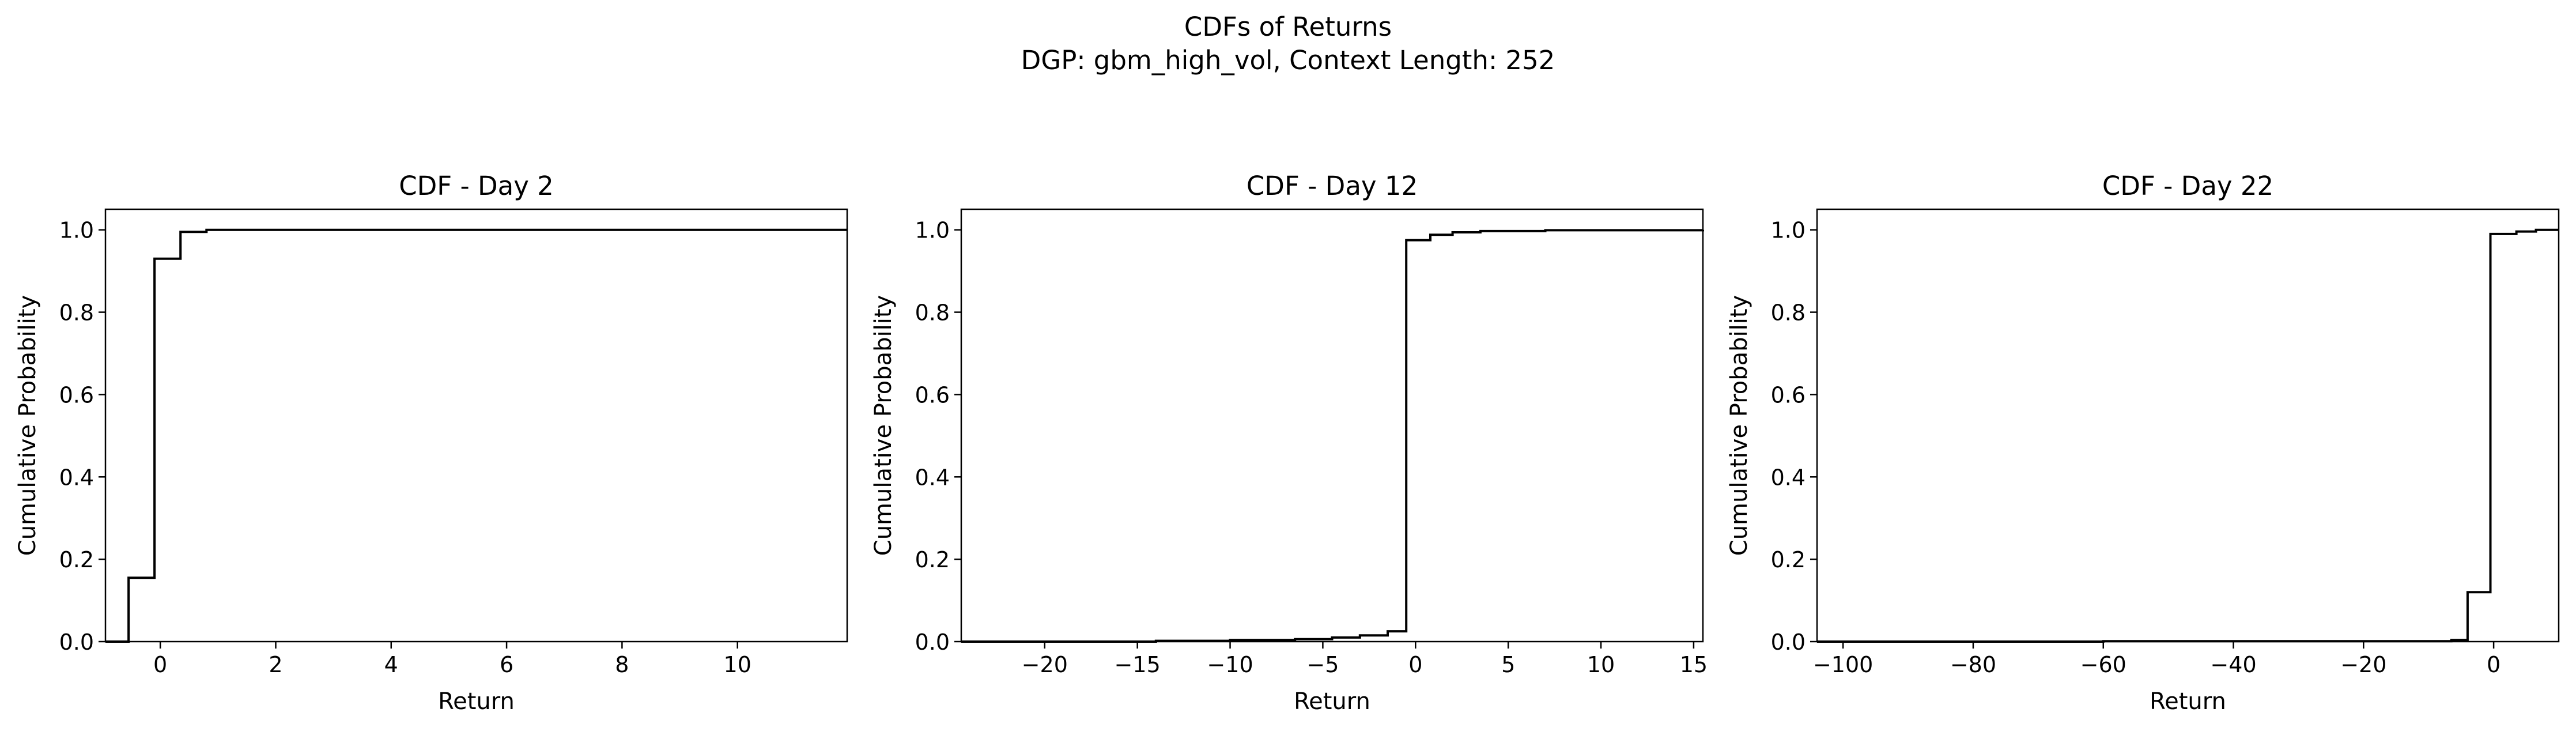  Describe the element at coordinates (1332, 186) in the screenshot. I see `panel-title: CDF - Day 12` at that location.